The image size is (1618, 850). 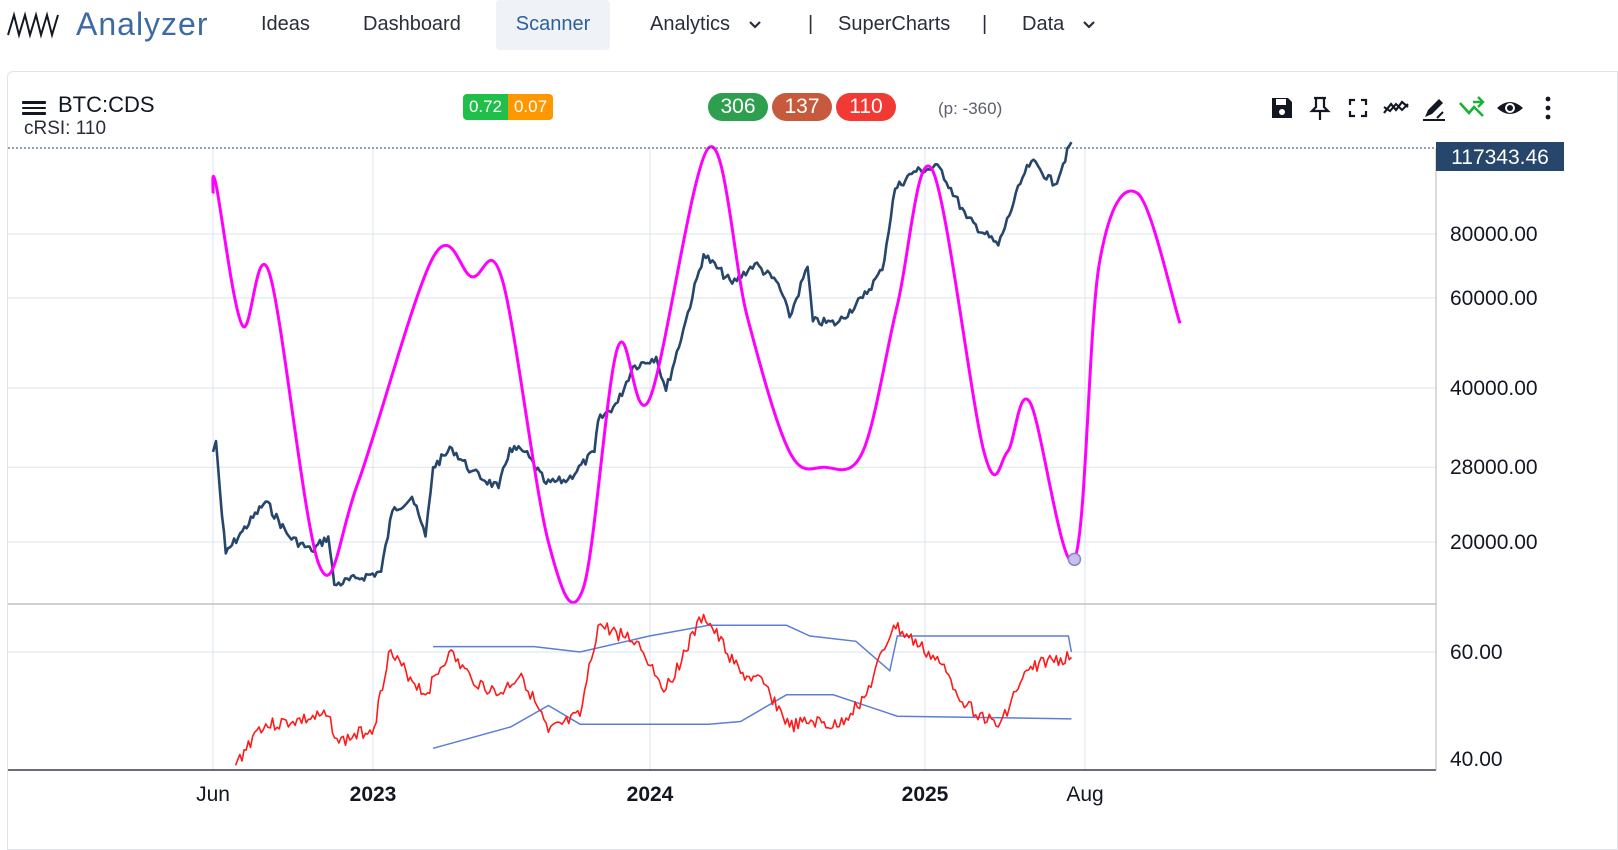 I want to click on save-icon, so click(x=1282, y=108).